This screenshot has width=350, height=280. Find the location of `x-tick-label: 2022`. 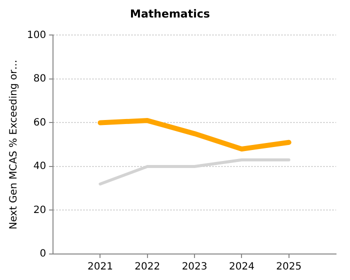

x-tick-label: 2022 is located at coordinates (147, 267).